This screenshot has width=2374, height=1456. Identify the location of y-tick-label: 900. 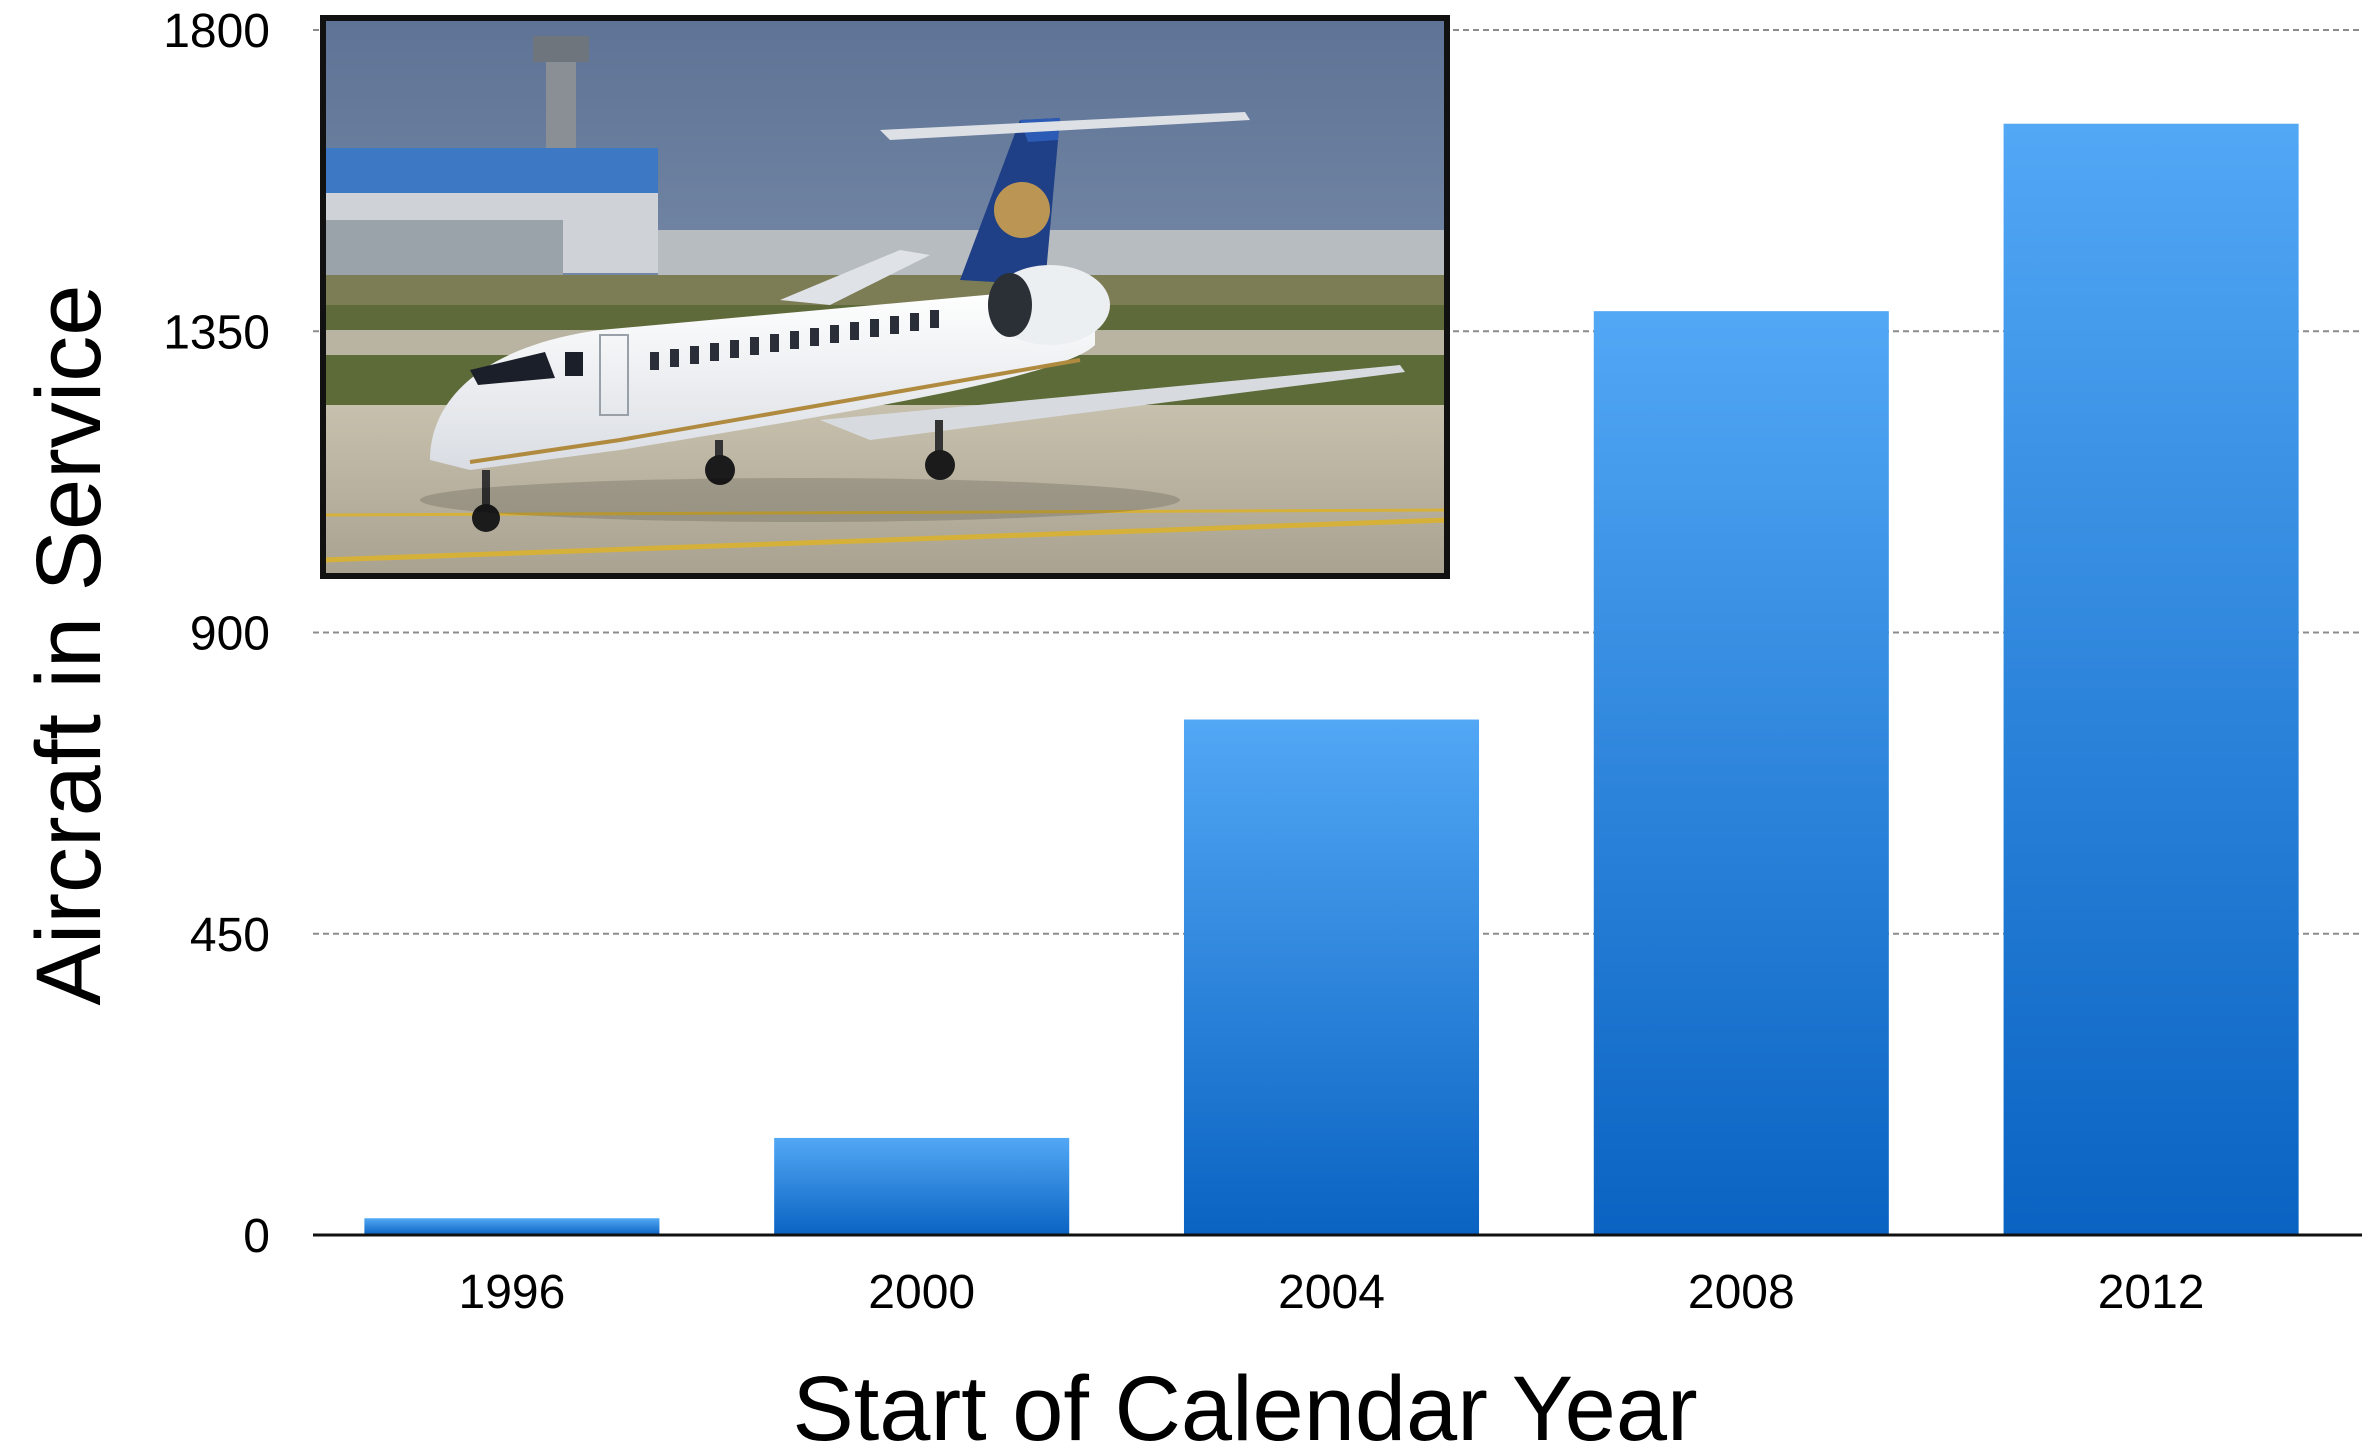
(230, 634).